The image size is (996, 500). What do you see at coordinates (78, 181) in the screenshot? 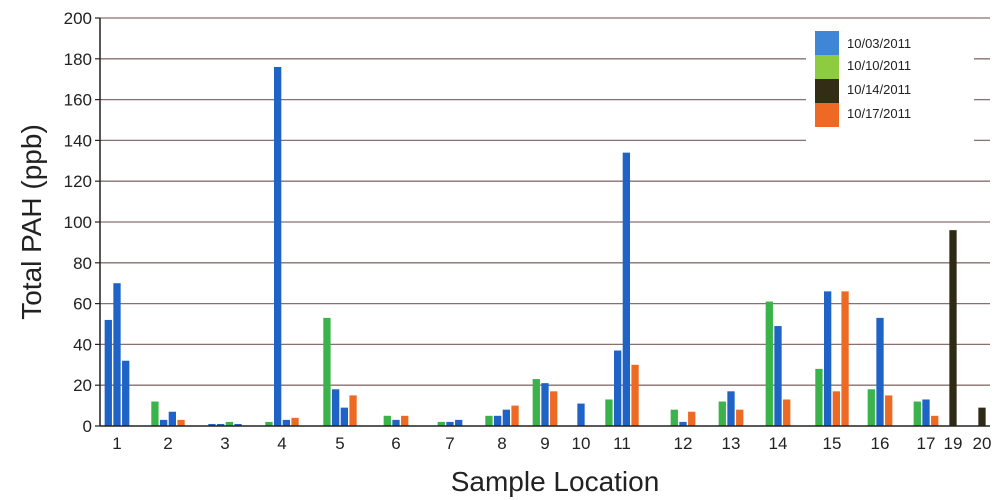
I see `y-tick-label: 120` at bounding box center [78, 181].